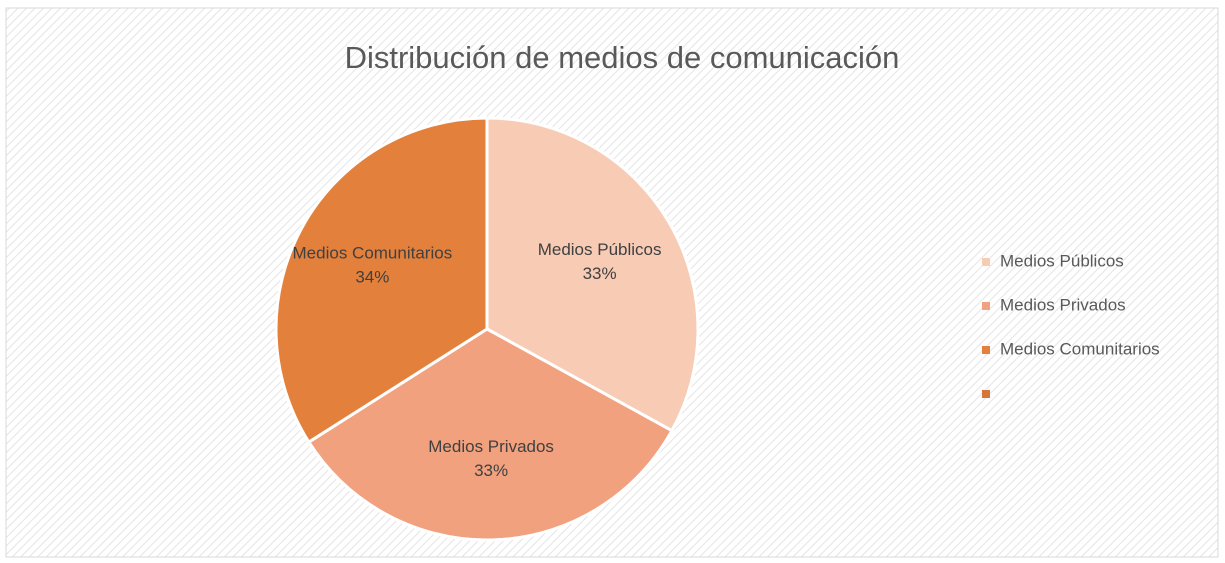 This screenshot has height=563, width=1225. Describe the element at coordinates (622, 57) in the screenshot. I see `chart-title: Distribución de medios de comunicación` at that location.